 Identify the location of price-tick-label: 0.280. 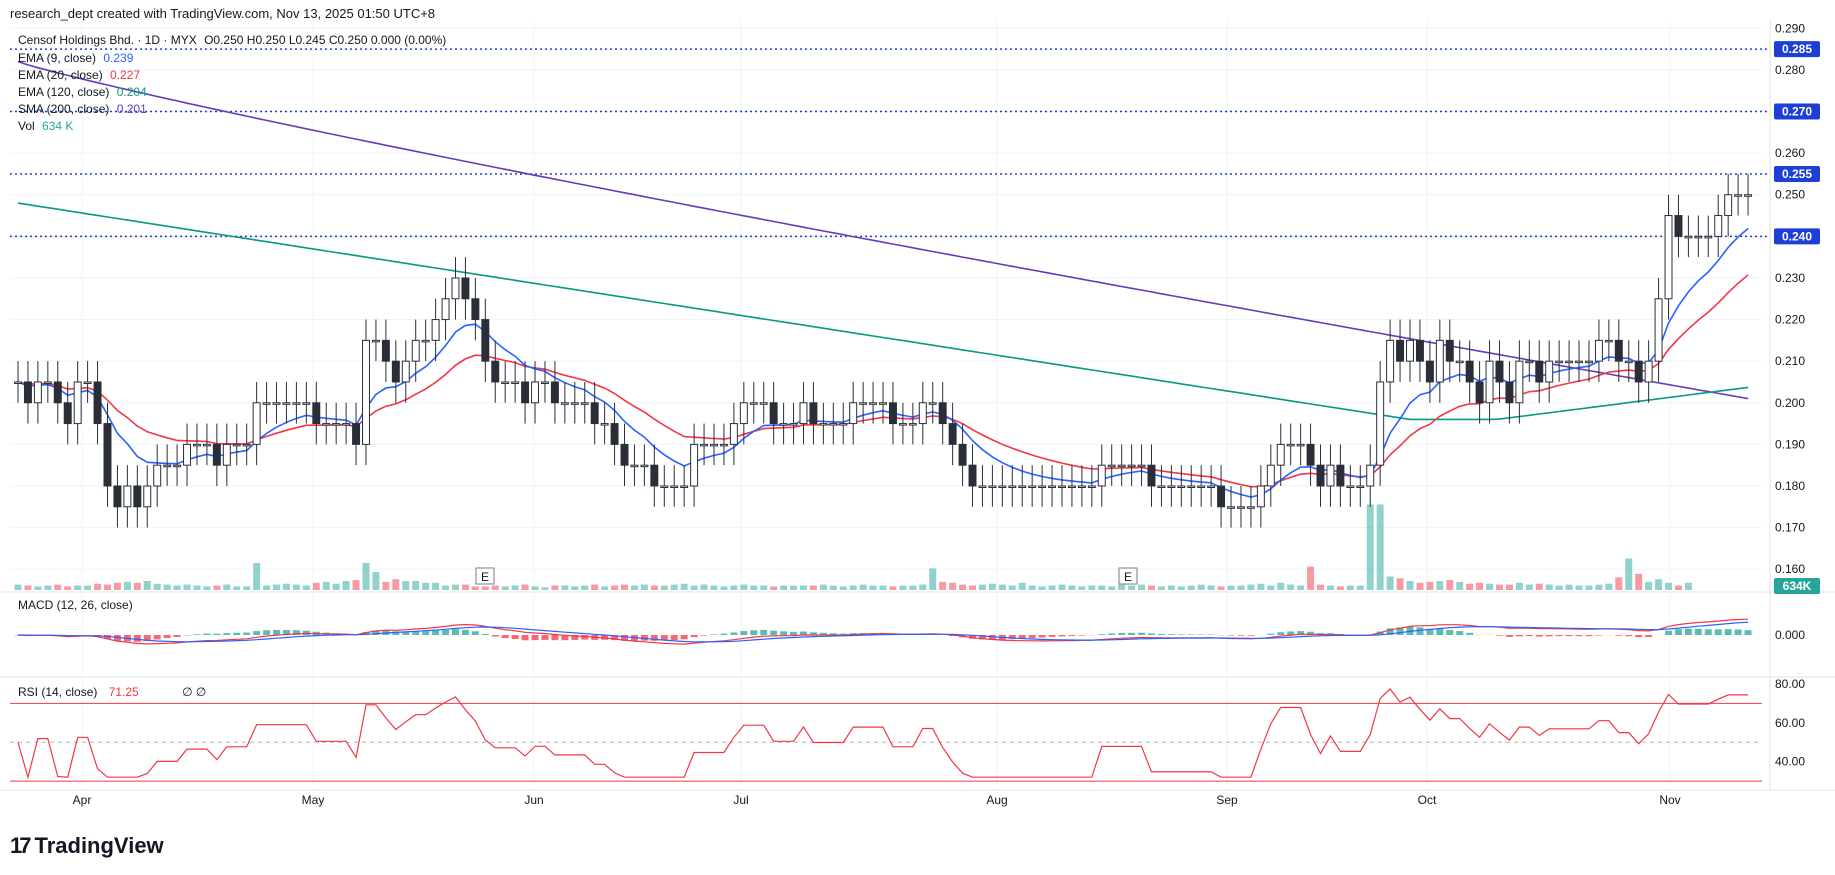
(1790, 70).